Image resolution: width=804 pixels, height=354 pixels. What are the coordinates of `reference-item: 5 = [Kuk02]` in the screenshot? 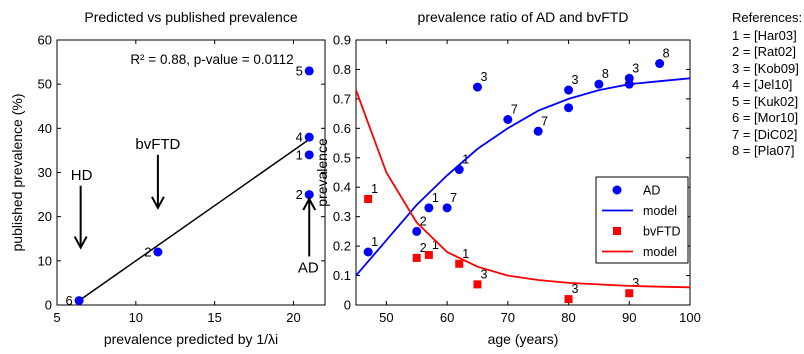 It's located at (765, 101).